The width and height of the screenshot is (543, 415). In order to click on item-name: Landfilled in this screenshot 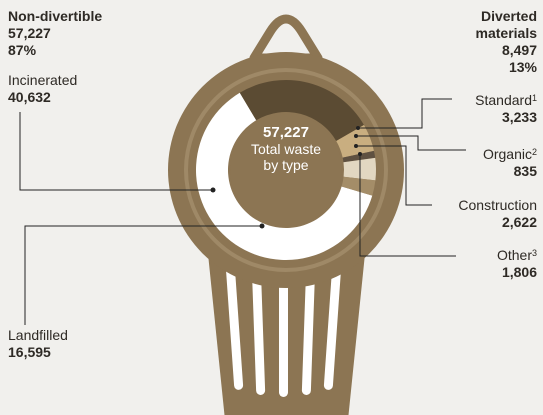, I will do `click(38, 335)`.